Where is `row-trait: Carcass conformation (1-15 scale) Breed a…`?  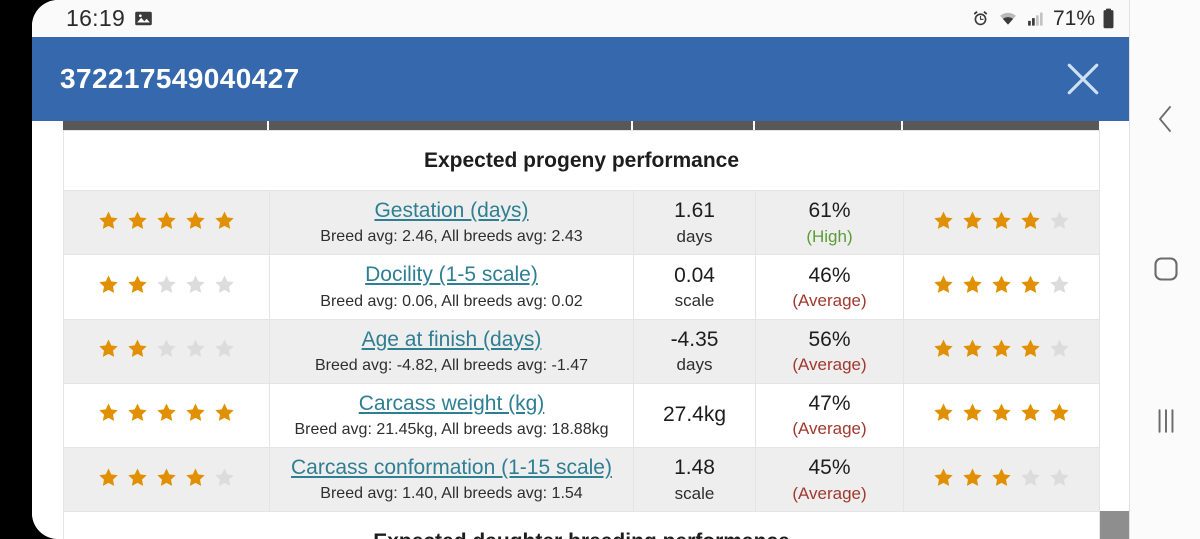 row-trait: Carcass conformation (1-15 scale) Breed a… is located at coordinates (451, 479).